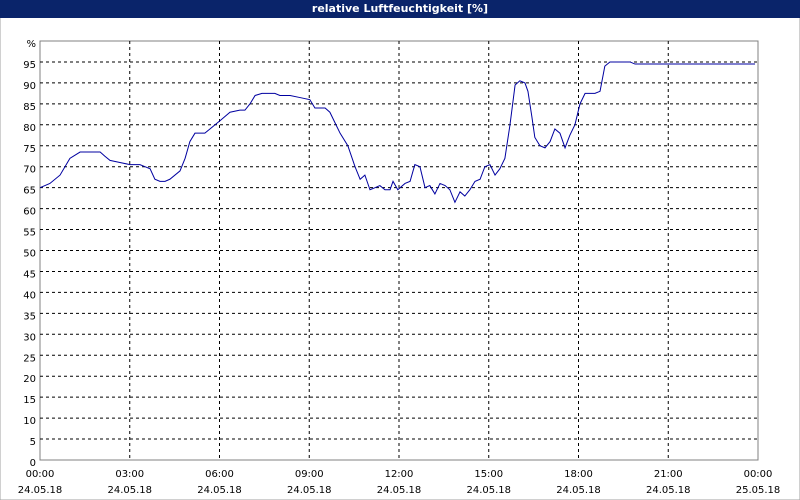  I want to click on x-tick-label: 21:00, so click(668, 474).